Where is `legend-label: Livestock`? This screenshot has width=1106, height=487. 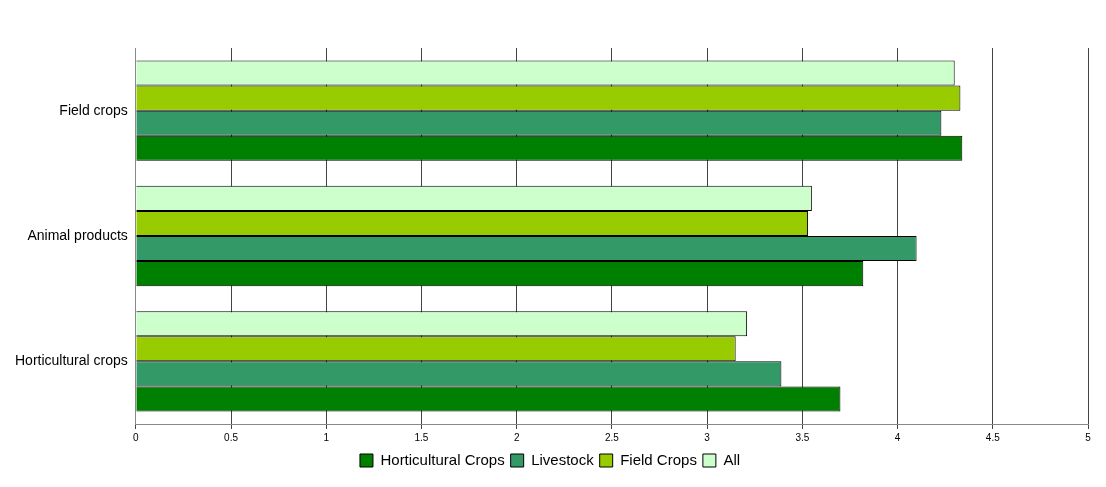
legend-label: Livestock is located at coordinates (563, 459).